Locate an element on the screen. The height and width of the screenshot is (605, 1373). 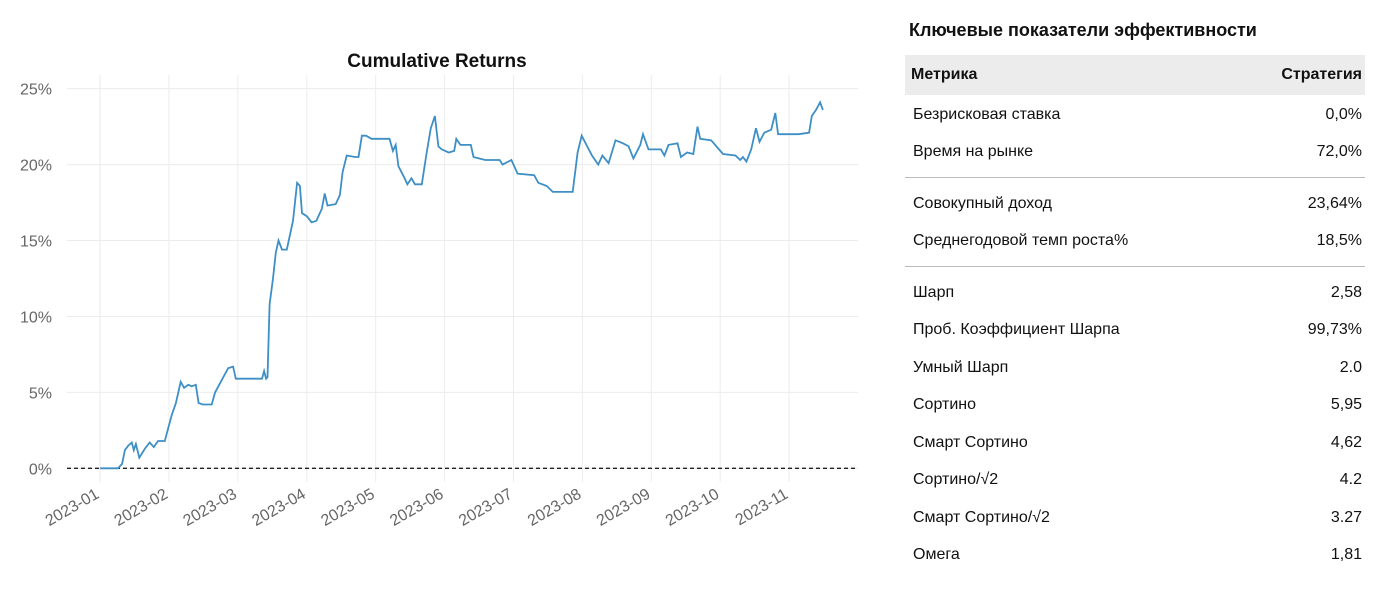
table-row: Безрисковая ставка 0,0% is located at coordinates (1135, 115).